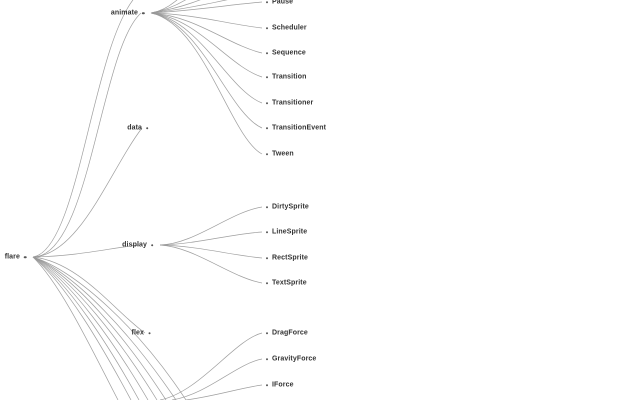 The image size is (640, 400). What do you see at coordinates (283, 154) in the screenshot?
I see `tree-node-label: Tween` at bounding box center [283, 154].